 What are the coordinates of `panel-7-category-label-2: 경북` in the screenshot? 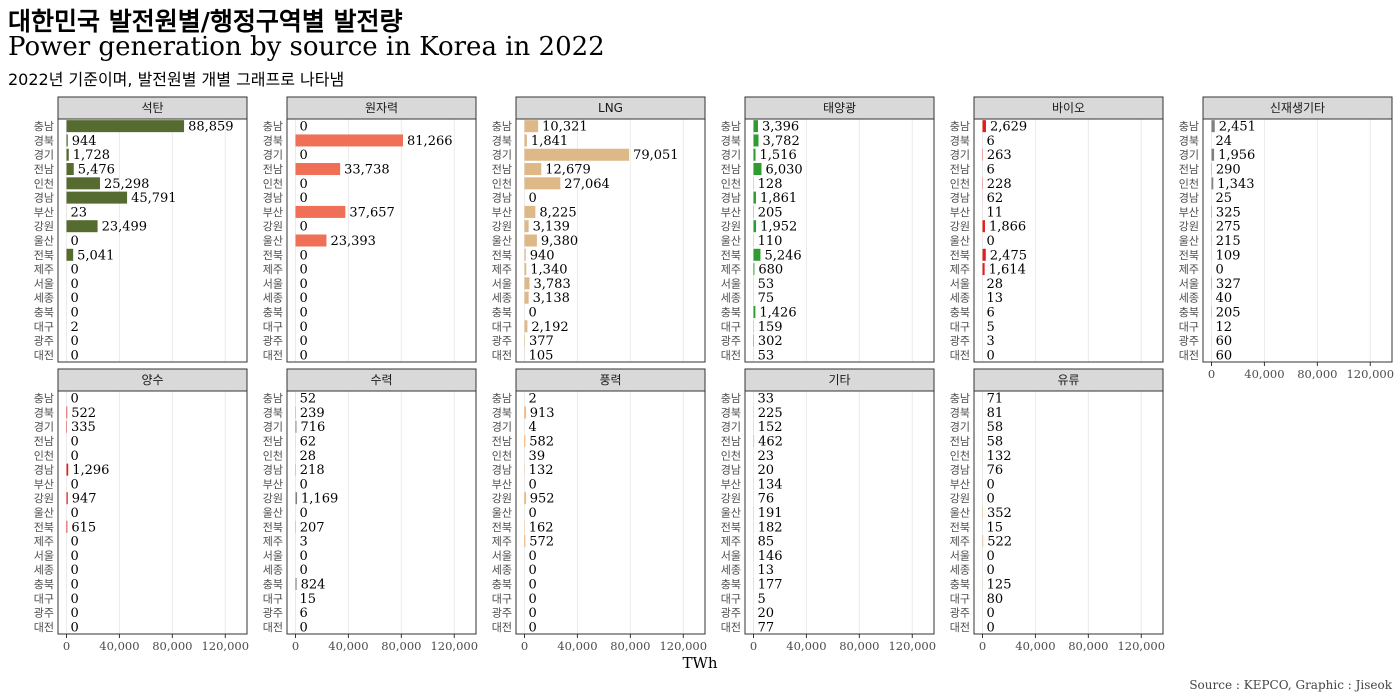 It's located at (44, 412).